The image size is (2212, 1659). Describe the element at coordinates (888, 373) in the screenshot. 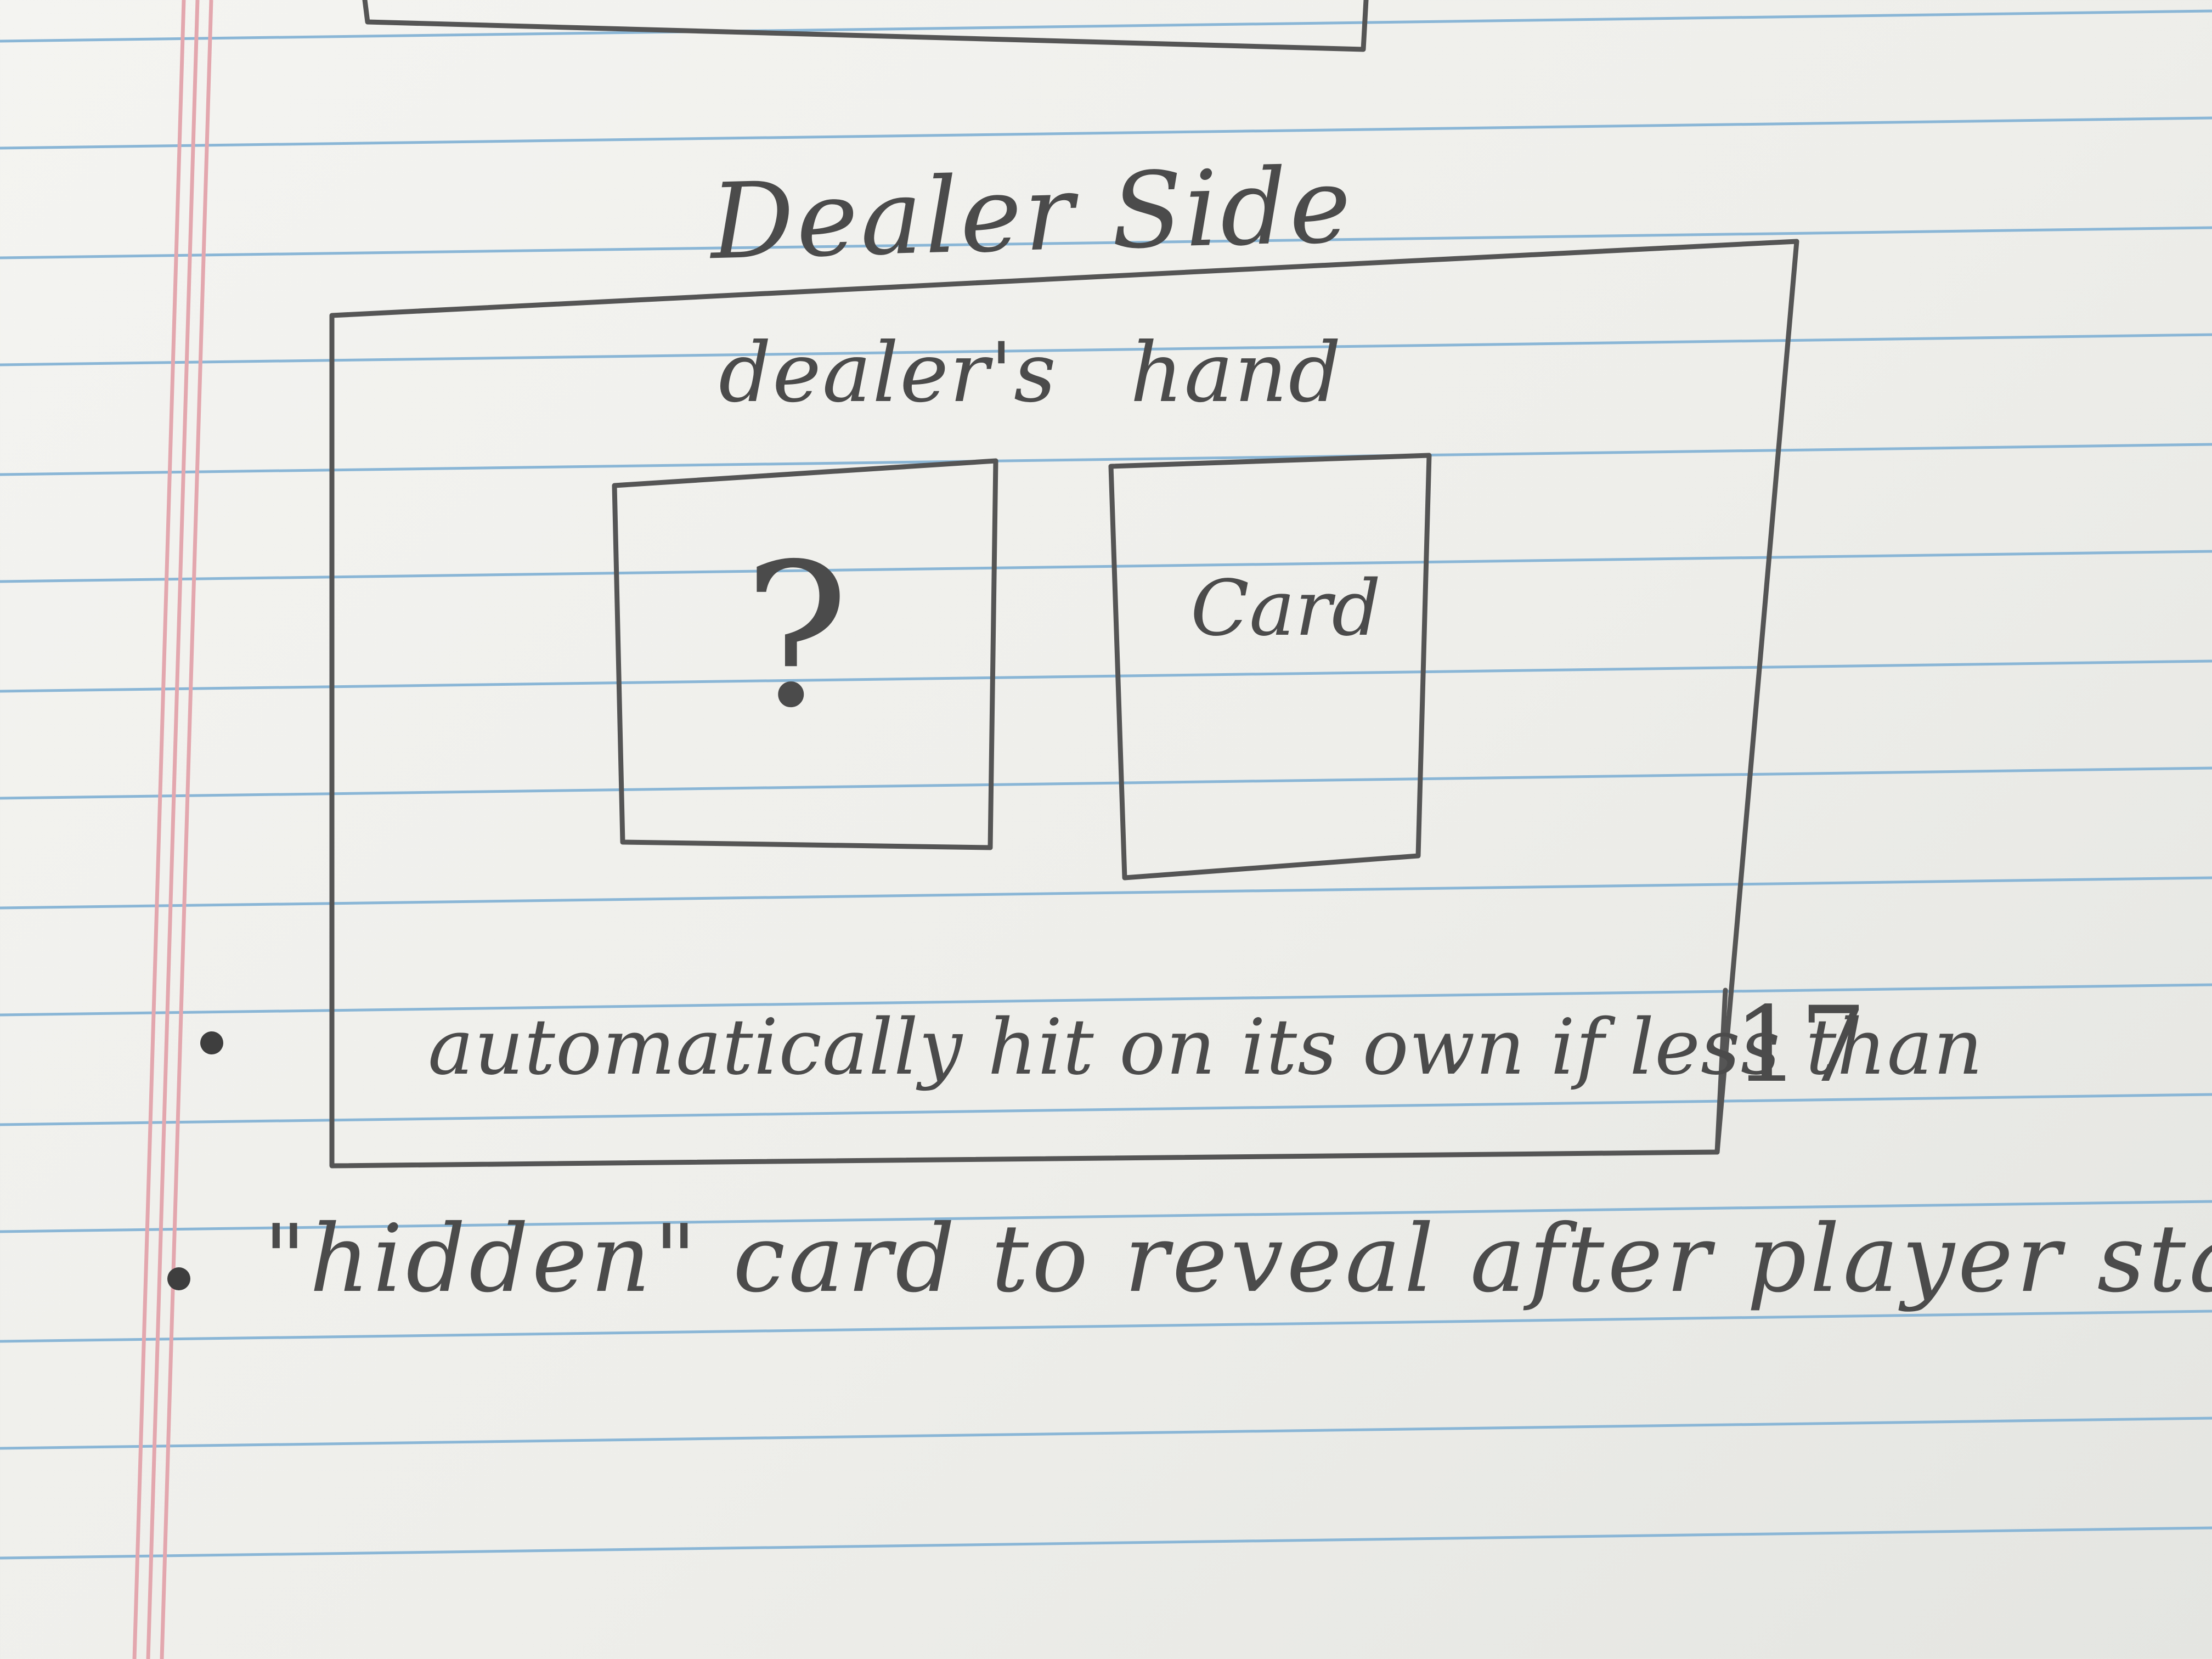

I see `dealers-label: dealer's` at that location.